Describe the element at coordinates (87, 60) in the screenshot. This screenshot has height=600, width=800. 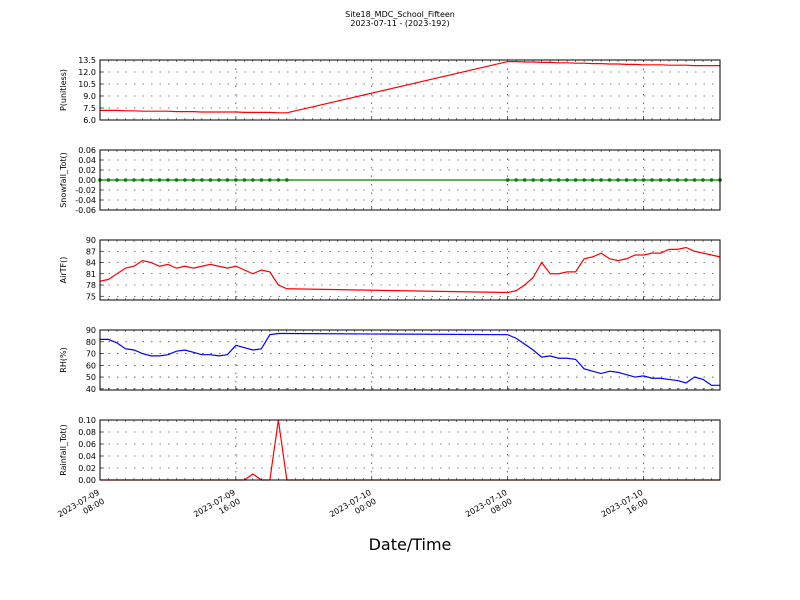
I see `y-tick-label: 13.5` at that location.